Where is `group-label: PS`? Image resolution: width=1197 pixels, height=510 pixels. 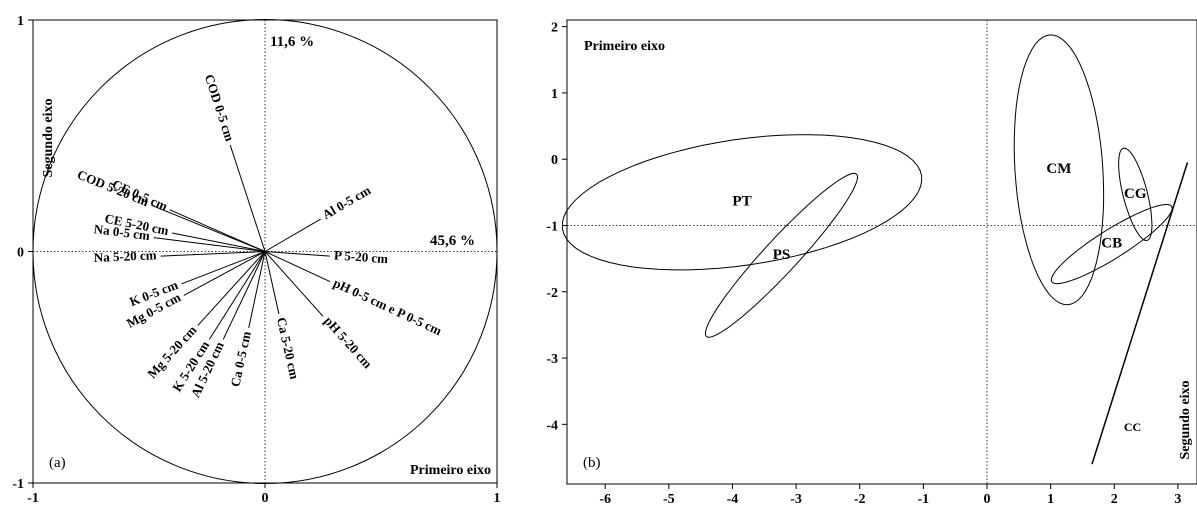
group-label: PS is located at coordinates (782, 255).